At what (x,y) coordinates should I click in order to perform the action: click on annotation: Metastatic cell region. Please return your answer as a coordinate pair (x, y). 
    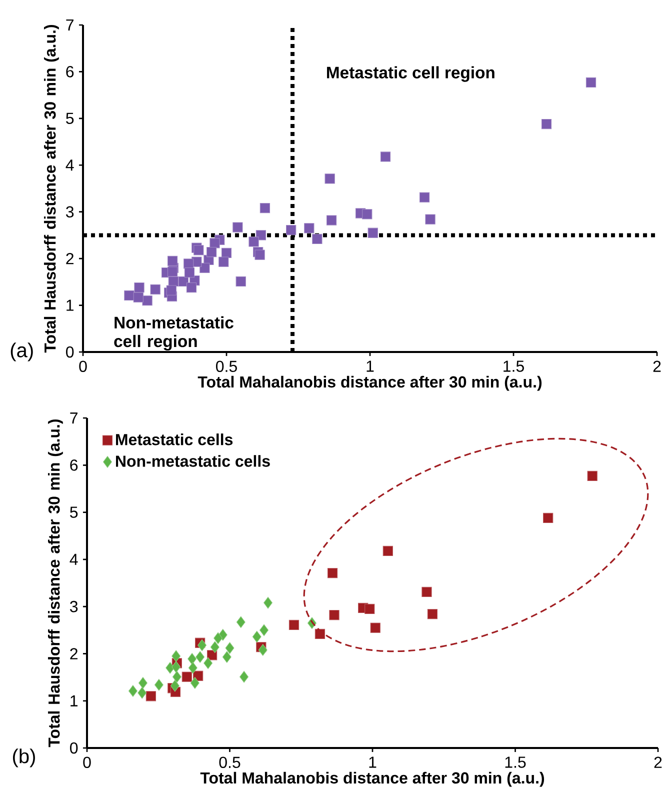
    Looking at the image, I should click on (410, 74).